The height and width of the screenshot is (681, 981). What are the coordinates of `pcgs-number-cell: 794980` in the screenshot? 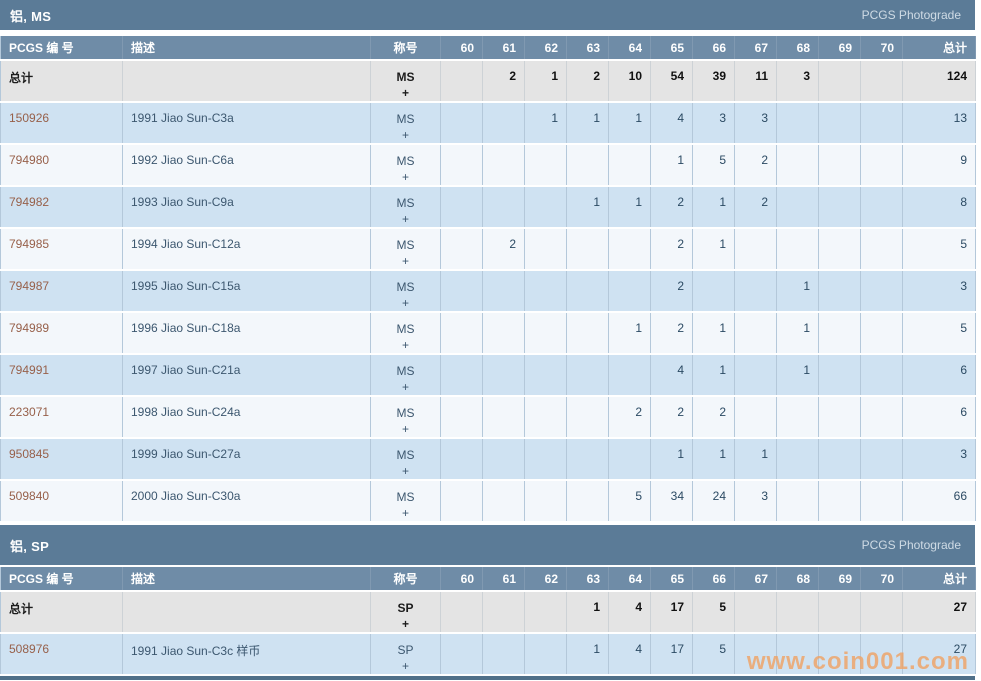 It's located at (61, 165).